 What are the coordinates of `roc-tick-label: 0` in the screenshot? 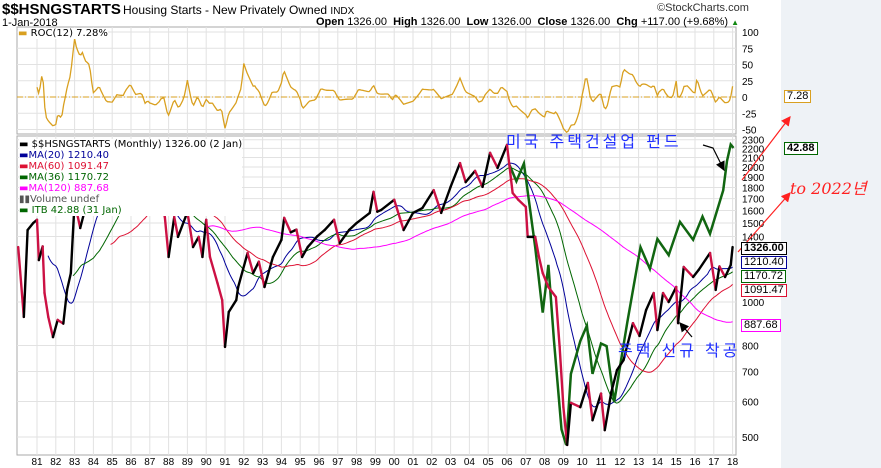 It's located at (745, 98).